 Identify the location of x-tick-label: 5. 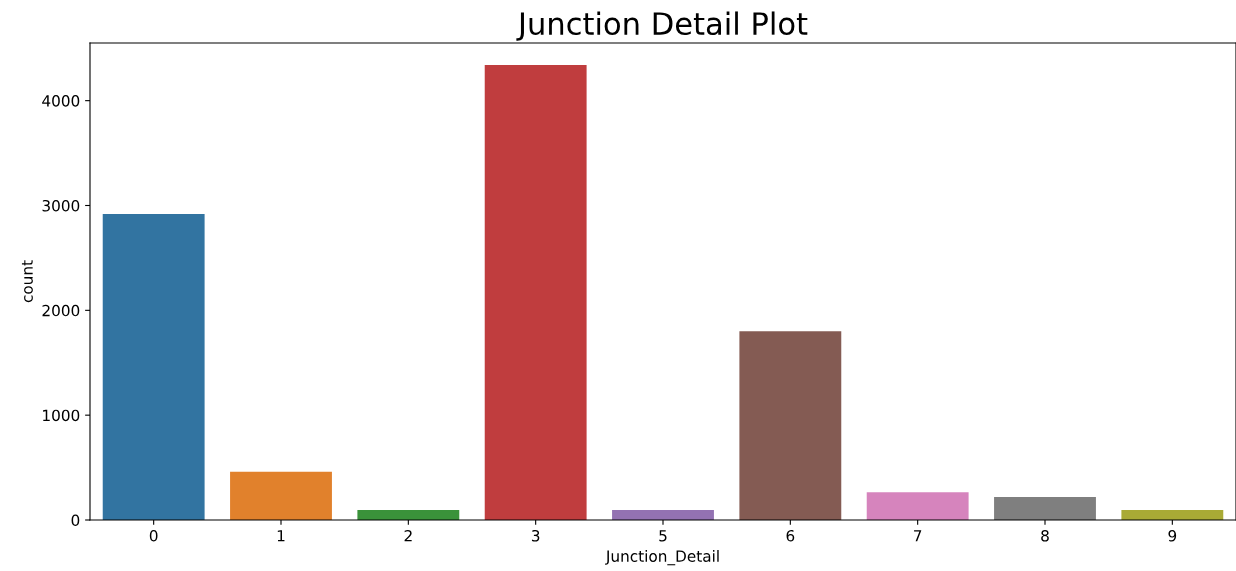
(663, 536).